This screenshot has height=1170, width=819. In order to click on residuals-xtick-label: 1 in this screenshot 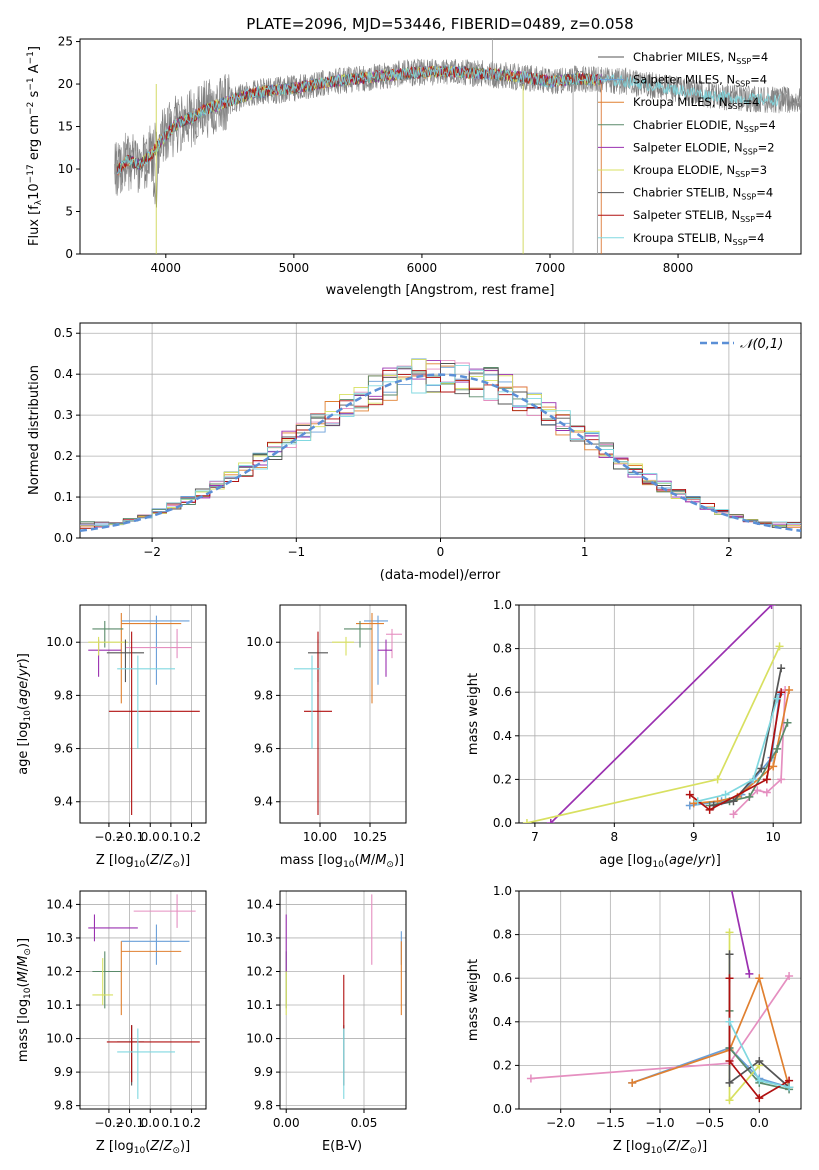, I will do `click(585, 552)`.